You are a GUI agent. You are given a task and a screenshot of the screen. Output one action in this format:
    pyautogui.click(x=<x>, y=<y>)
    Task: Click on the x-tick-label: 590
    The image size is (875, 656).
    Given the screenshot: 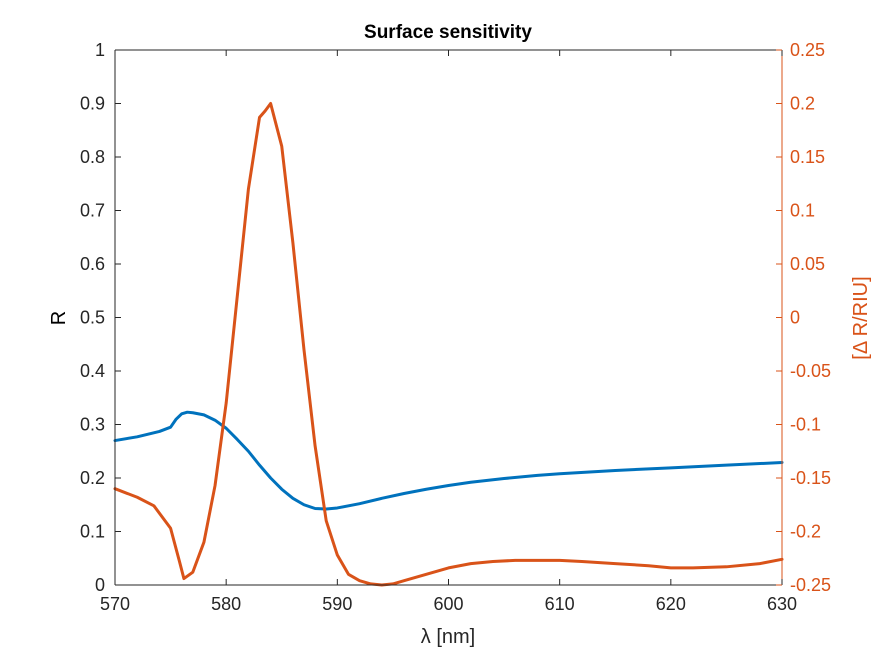 What is the action you would take?
    pyautogui.click(x=337, y=604)
    